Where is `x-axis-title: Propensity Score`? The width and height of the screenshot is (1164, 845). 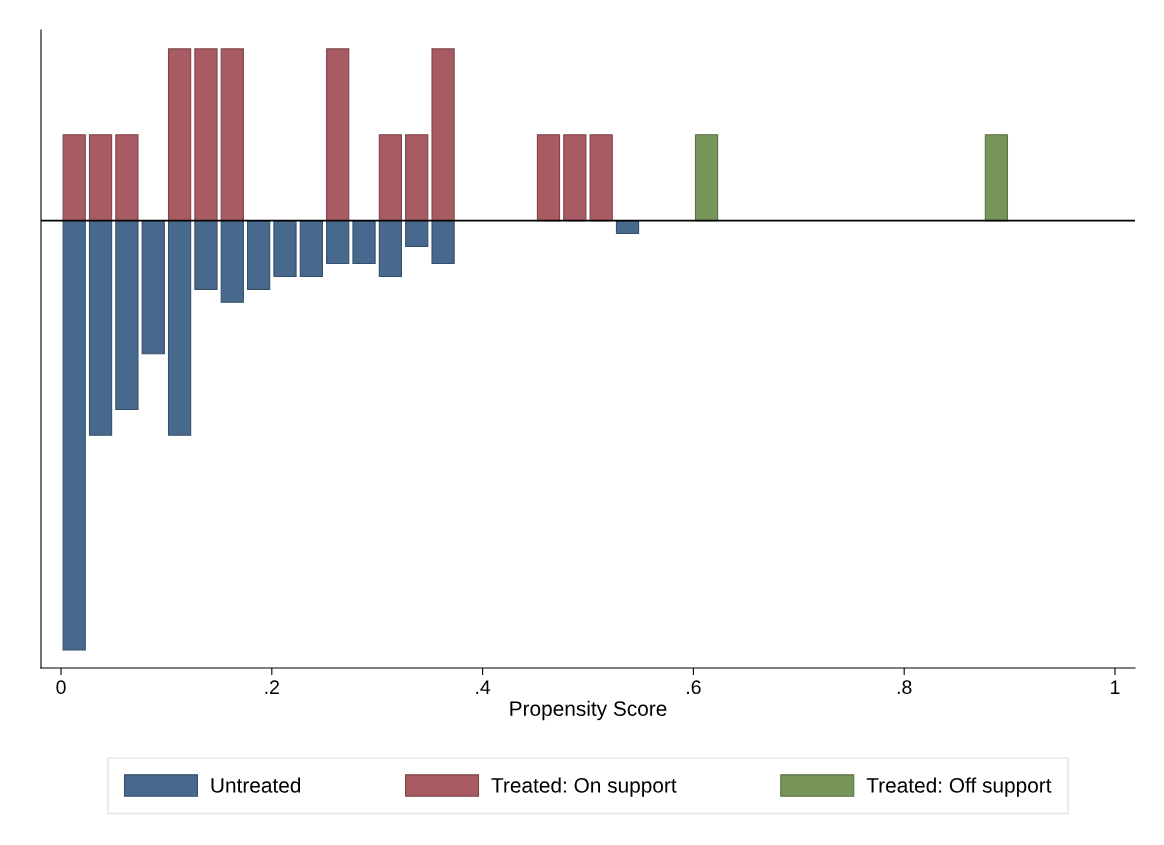 x-axis-title: Propensity Score is located at coordinates (588, 710).